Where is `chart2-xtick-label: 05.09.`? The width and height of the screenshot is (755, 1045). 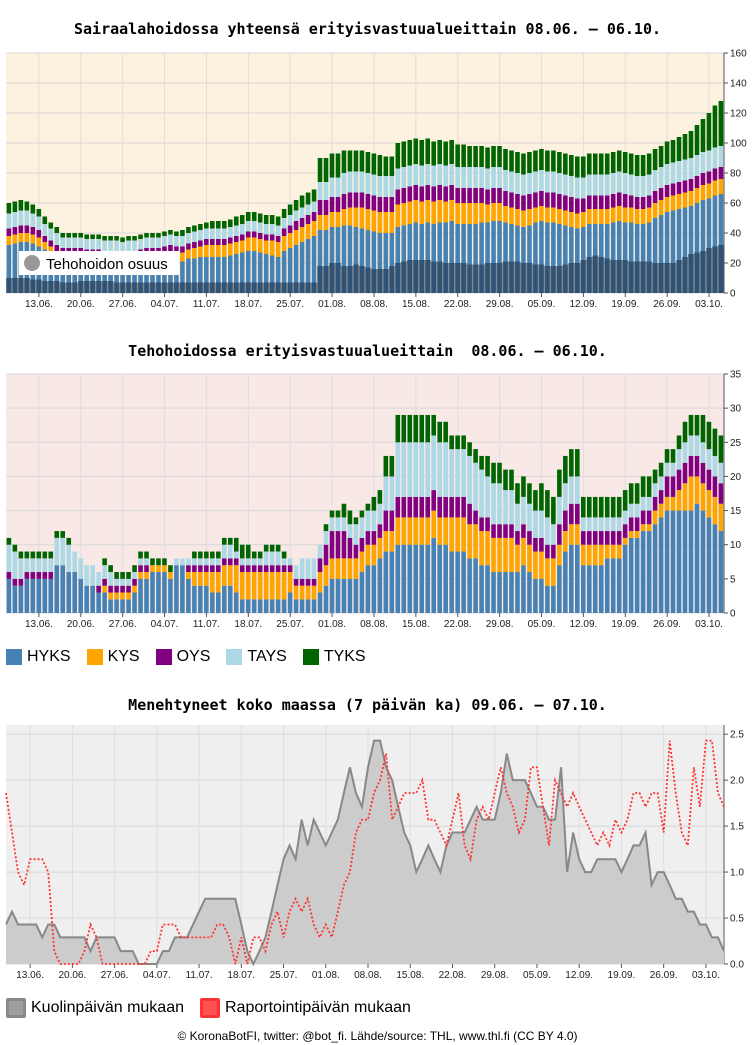
chart2-xtick-label: 05.09. is located at coordinates (542, 624).